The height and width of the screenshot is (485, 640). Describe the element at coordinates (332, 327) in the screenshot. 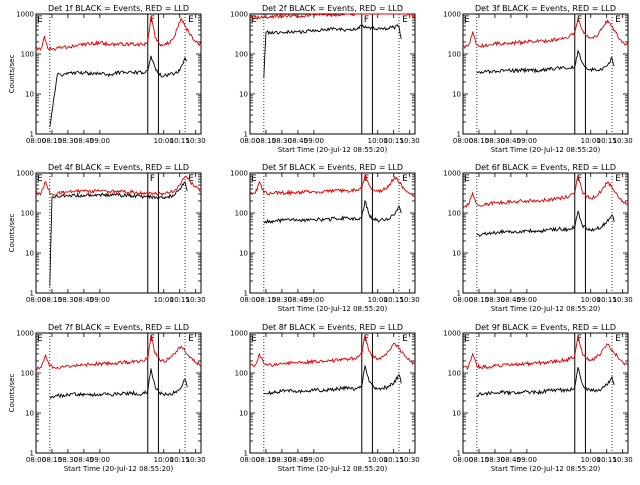

I see `chart-title: Det 8f BLACK = Events, RED = LLD` at that location.